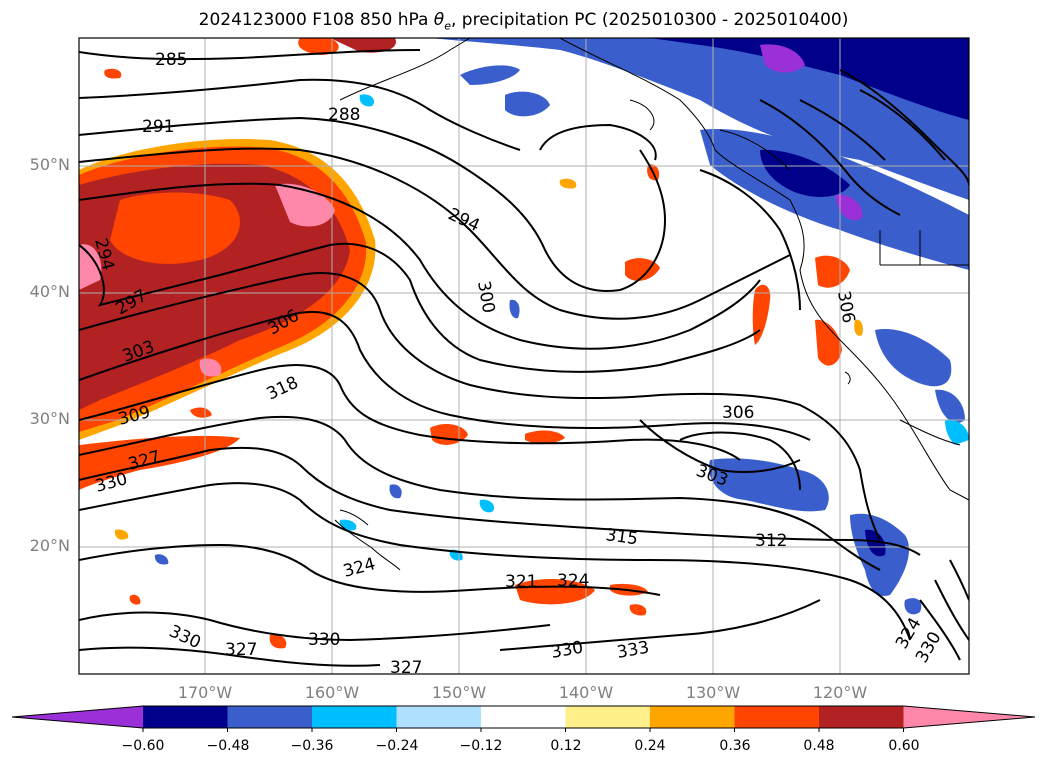 The width and height of the screenshot is (1047, 767). I want to click on colorbar-label: 0.24, so click(650, 746).